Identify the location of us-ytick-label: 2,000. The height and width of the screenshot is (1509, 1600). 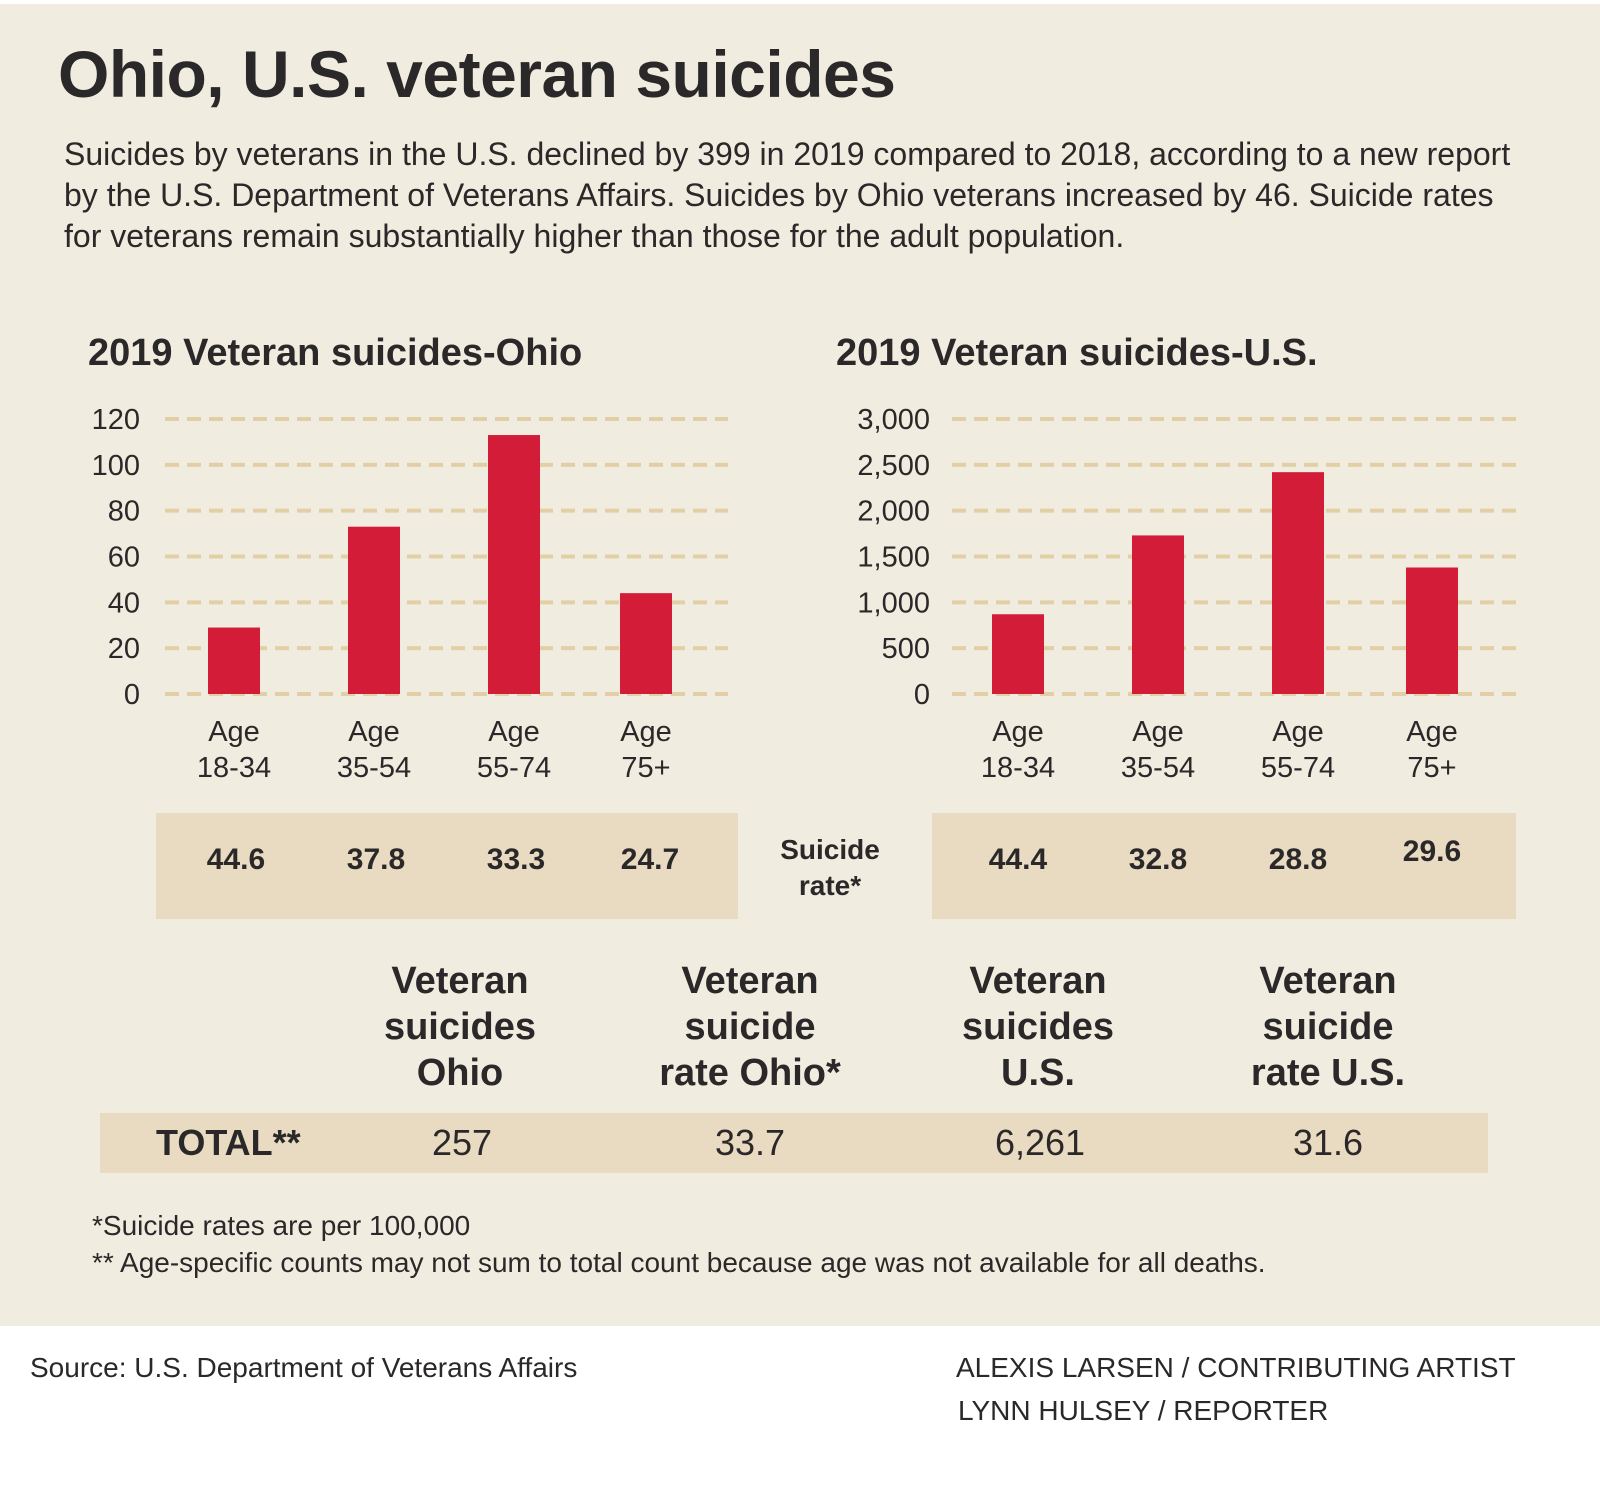
(893, 512).